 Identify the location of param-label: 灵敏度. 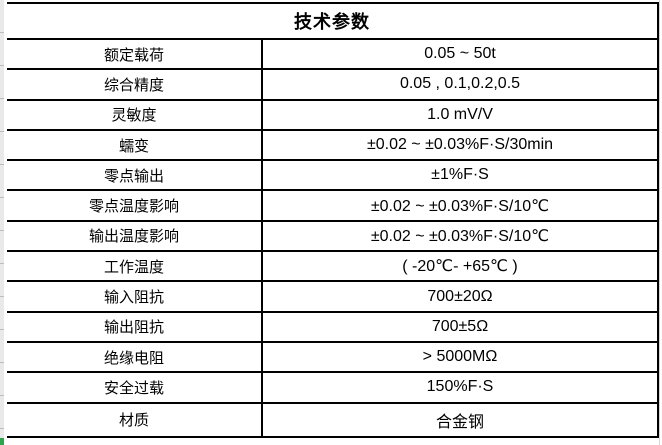
(135, 114).